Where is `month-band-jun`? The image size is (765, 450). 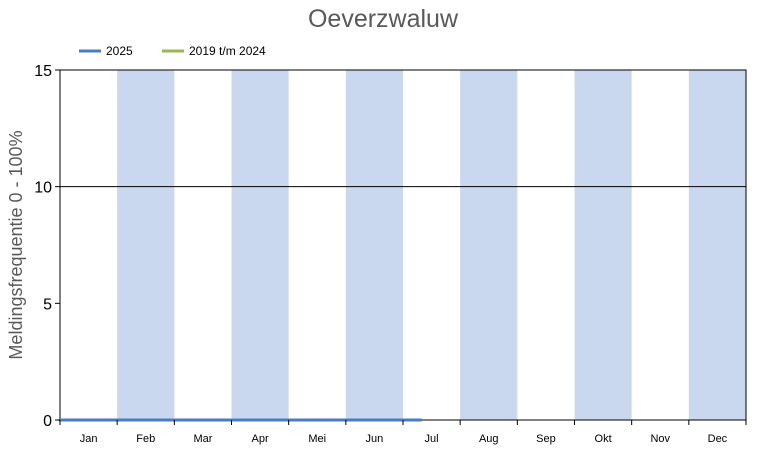 month-band-jun is located at coordinates (374, 245).